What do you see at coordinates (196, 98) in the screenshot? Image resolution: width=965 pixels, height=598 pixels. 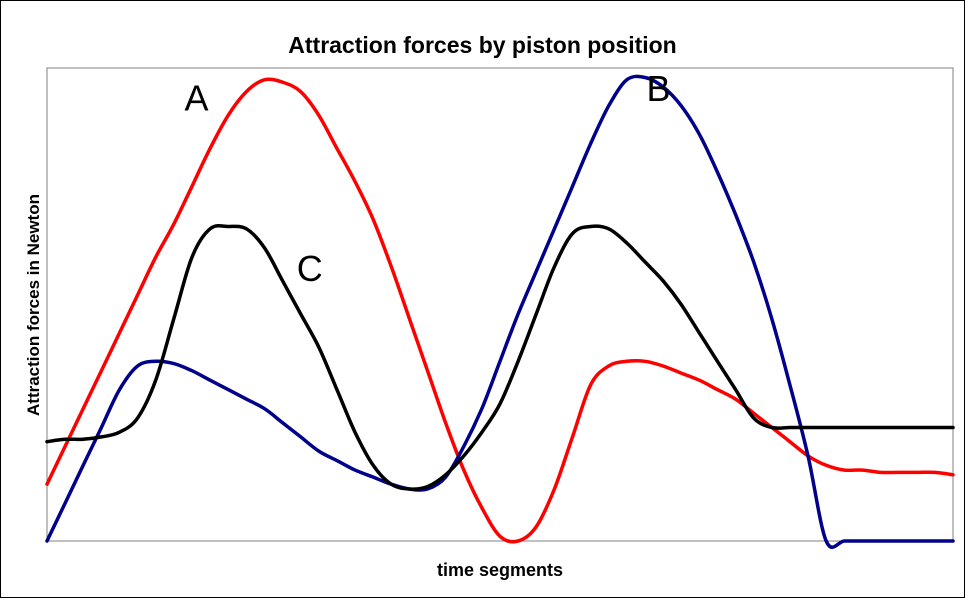 I see `annotation-label-a: A` at bounding box center [196, 98].